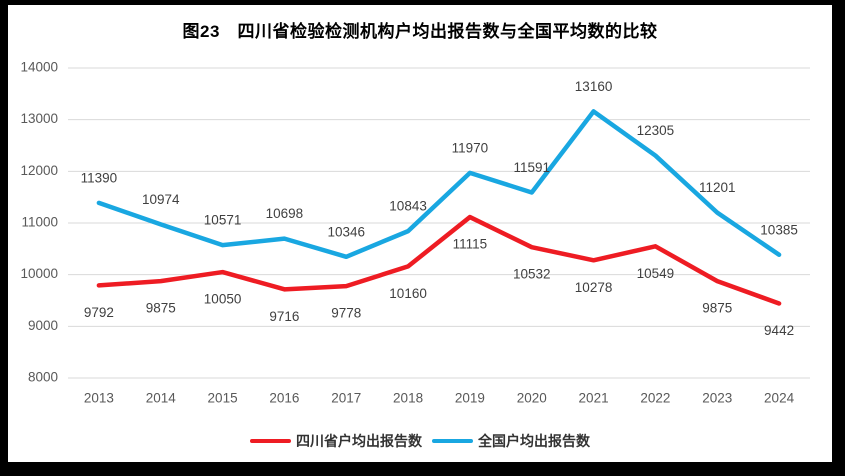  I want to click on x-axis-tick-label: 2015, so click(223, 398).